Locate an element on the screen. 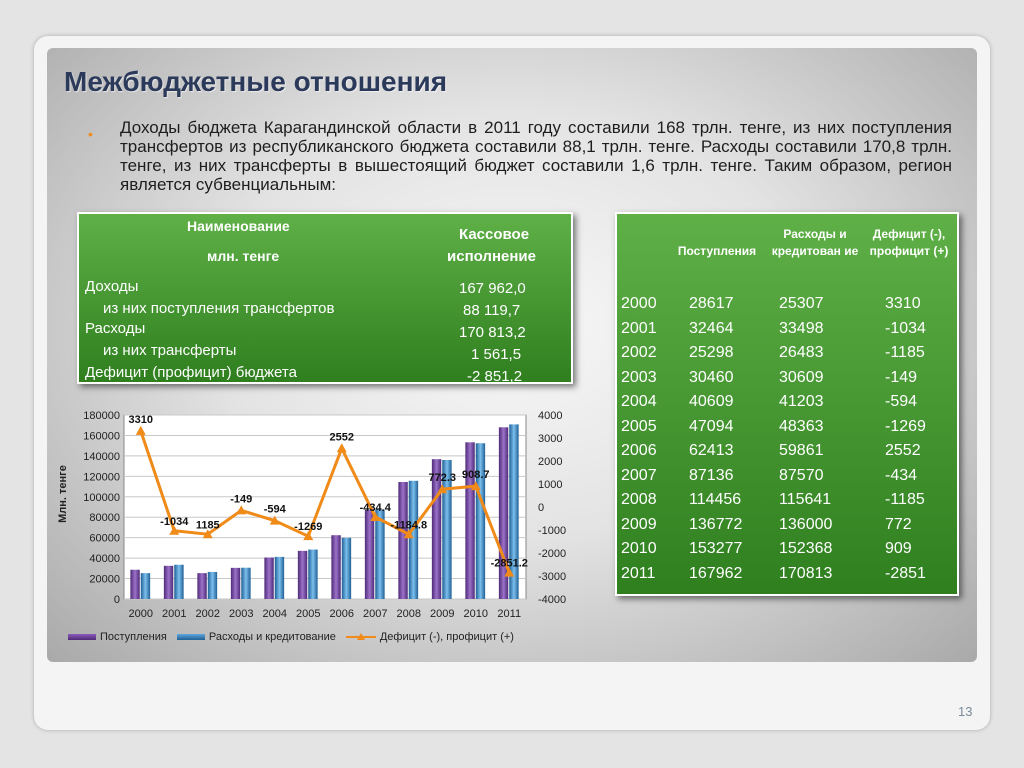  x-tick-label: 2005 is located at coordinates (308, 614).